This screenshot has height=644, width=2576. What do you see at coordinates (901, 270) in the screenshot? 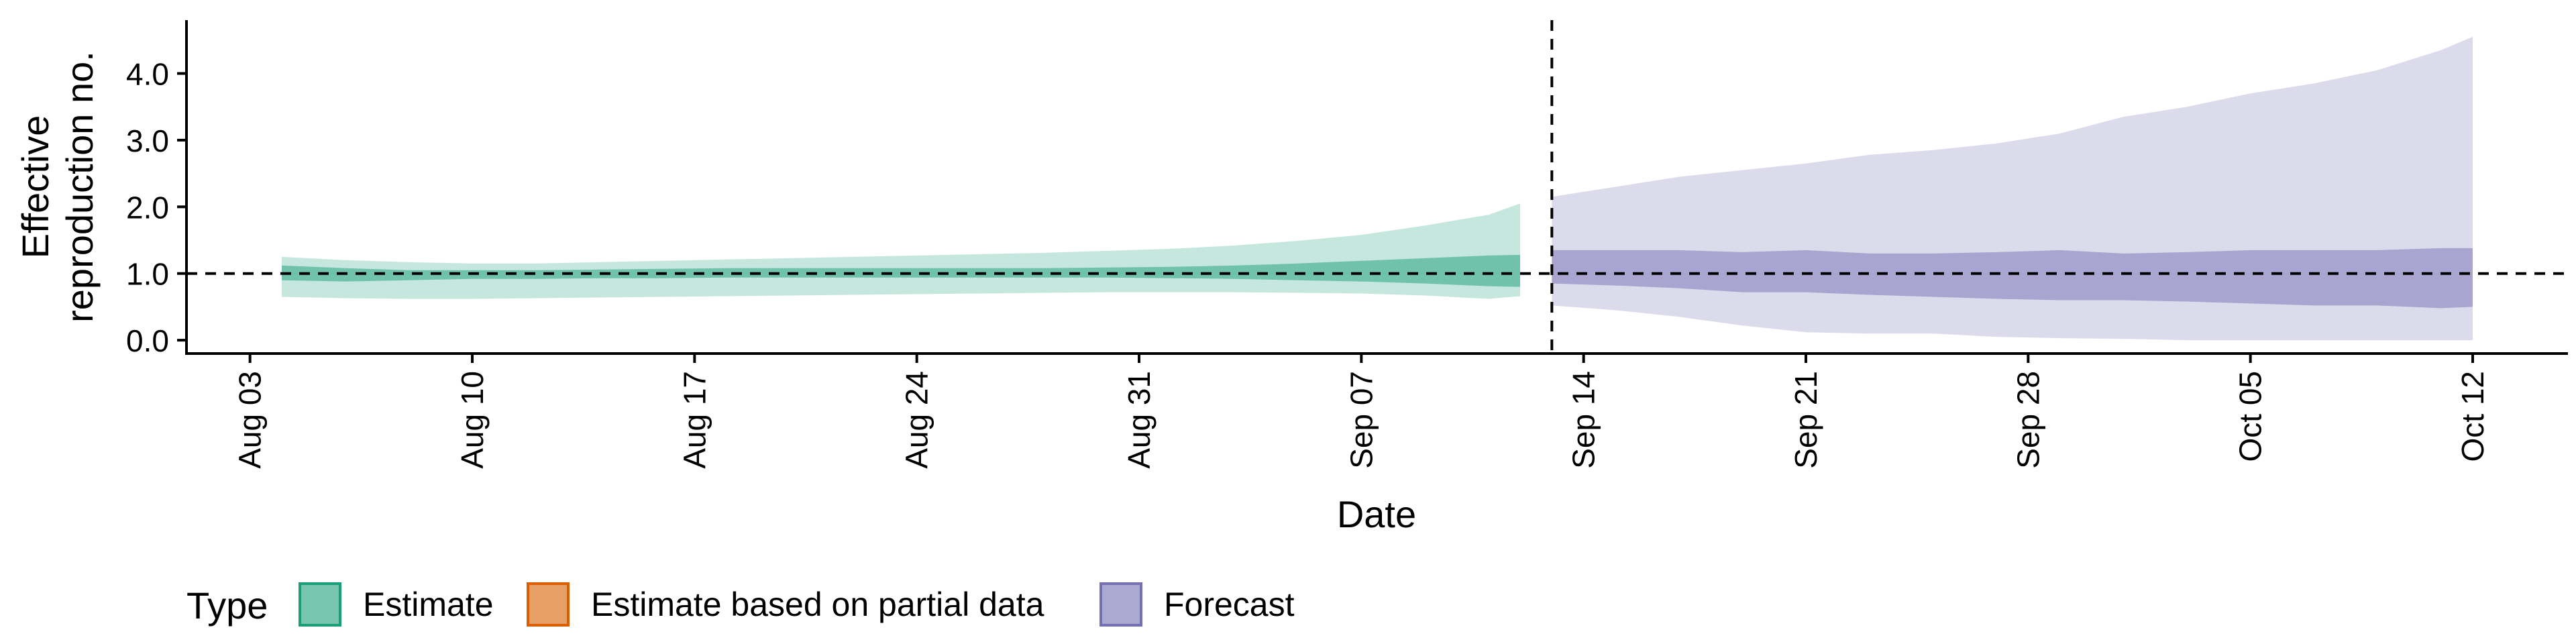
I see `estimate-inner-band` at bounding box center [901, 270].